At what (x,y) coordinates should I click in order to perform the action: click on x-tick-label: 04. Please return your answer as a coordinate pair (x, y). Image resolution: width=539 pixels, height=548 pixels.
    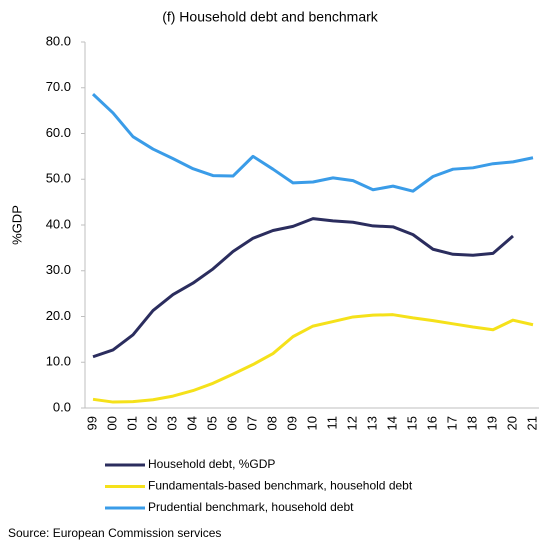
    Looking at the image, I should click on (191, 423).